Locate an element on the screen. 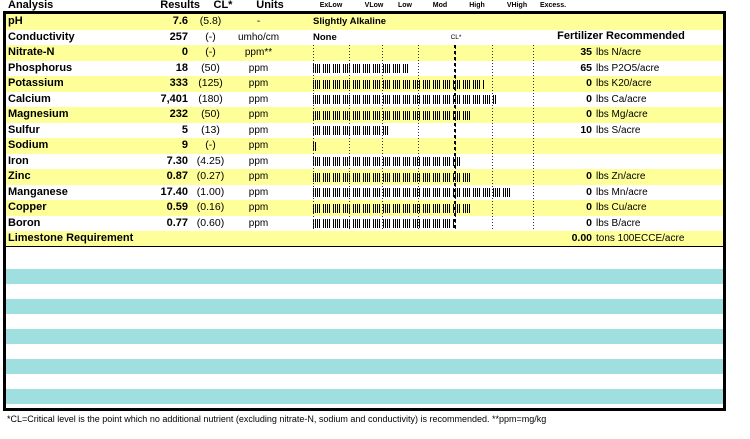 This screenshot has height=439, width=750. result-value: 18 is located at coordinates (181, 67).